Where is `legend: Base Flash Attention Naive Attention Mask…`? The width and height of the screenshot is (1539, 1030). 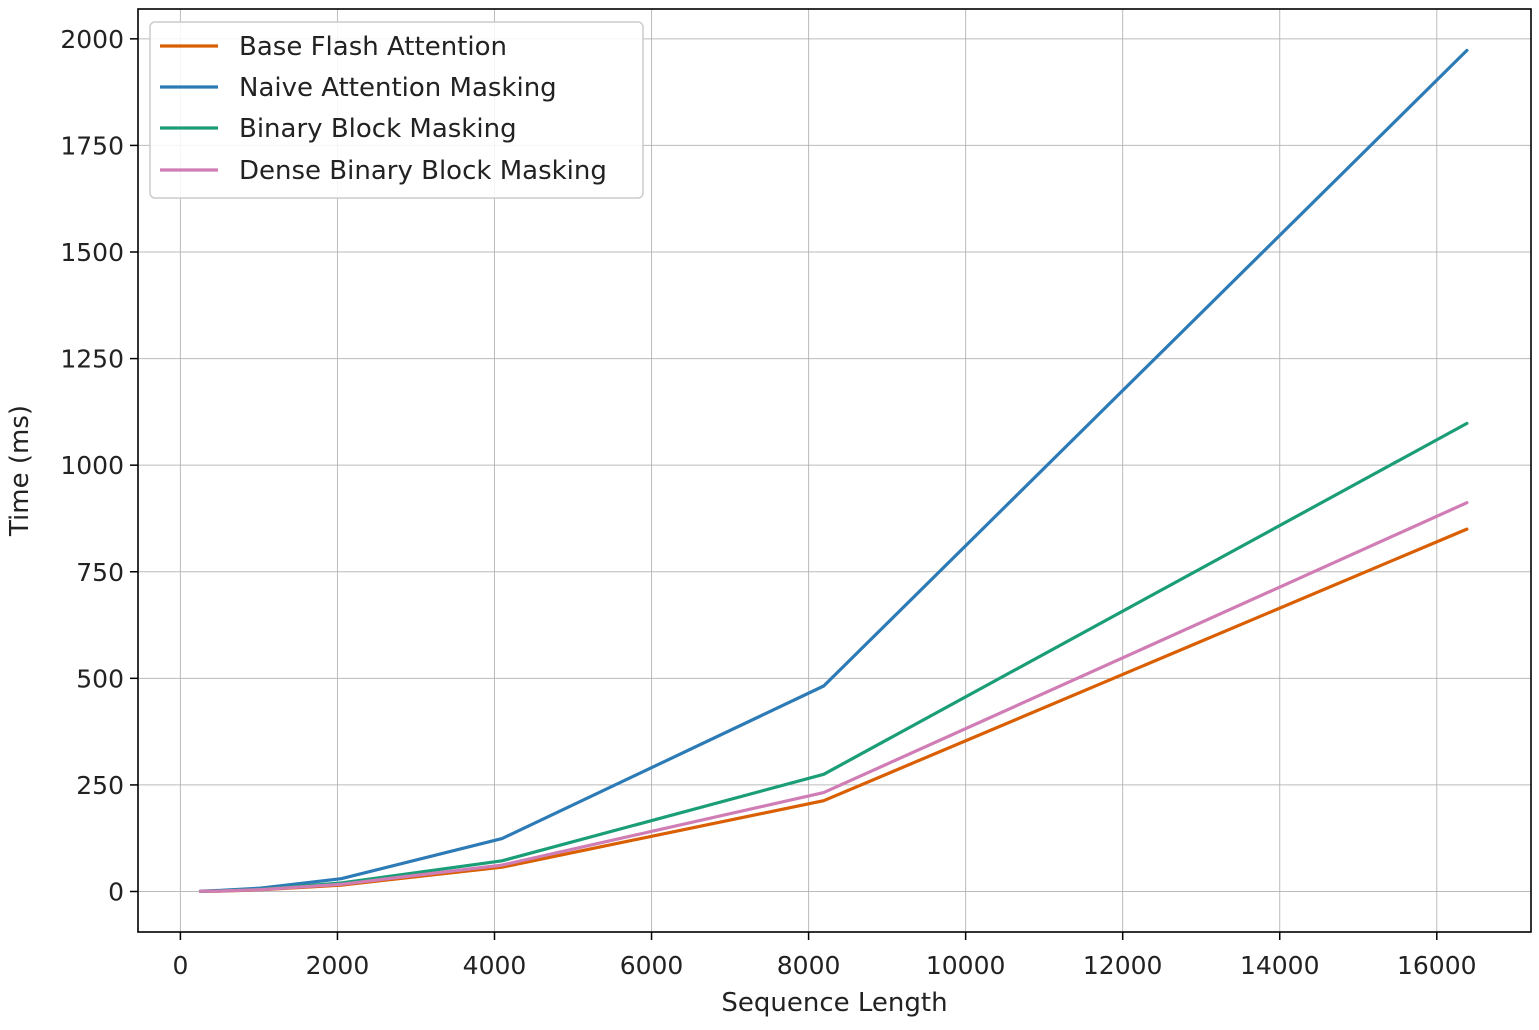
legend: Base Flash Attention Naive Attention Mask… is located at coordinates (396, 110).